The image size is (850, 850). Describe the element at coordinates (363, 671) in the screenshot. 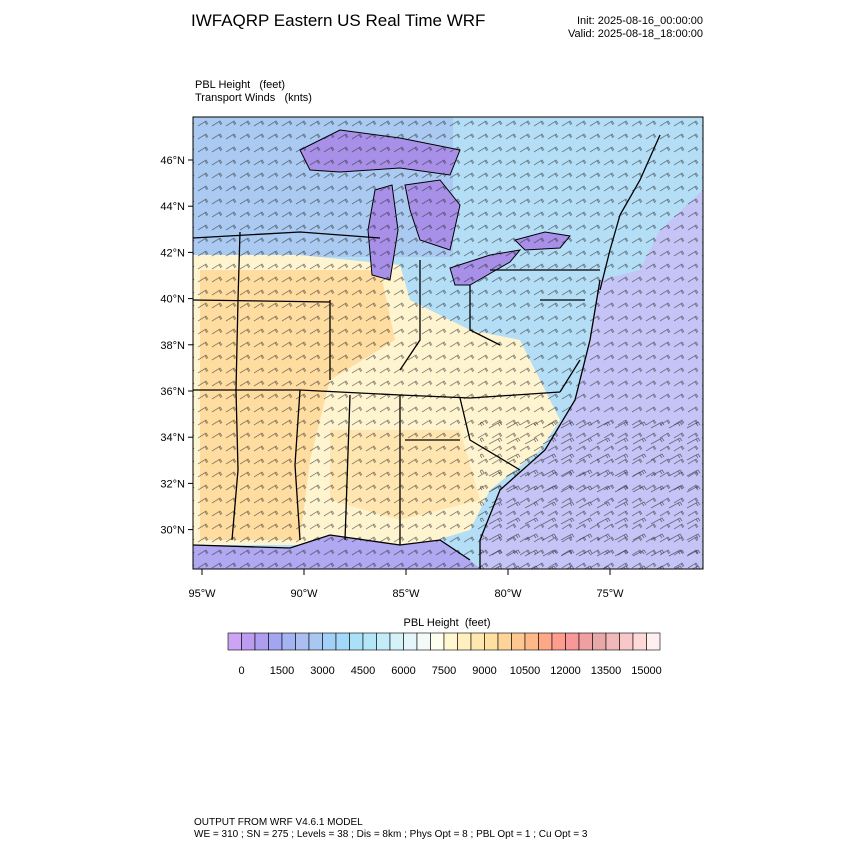

I see `colorbar-label: 4500` at that location.